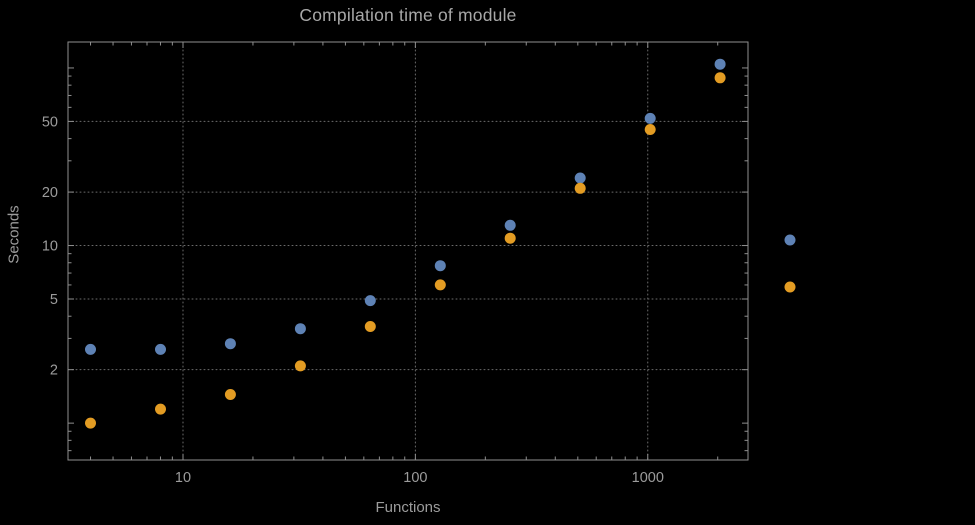 This screenshot has height=525, width=975. Describe the element at coordinates (50, 247) in the screenshot. I see `y-tick-label: 10` at that location.